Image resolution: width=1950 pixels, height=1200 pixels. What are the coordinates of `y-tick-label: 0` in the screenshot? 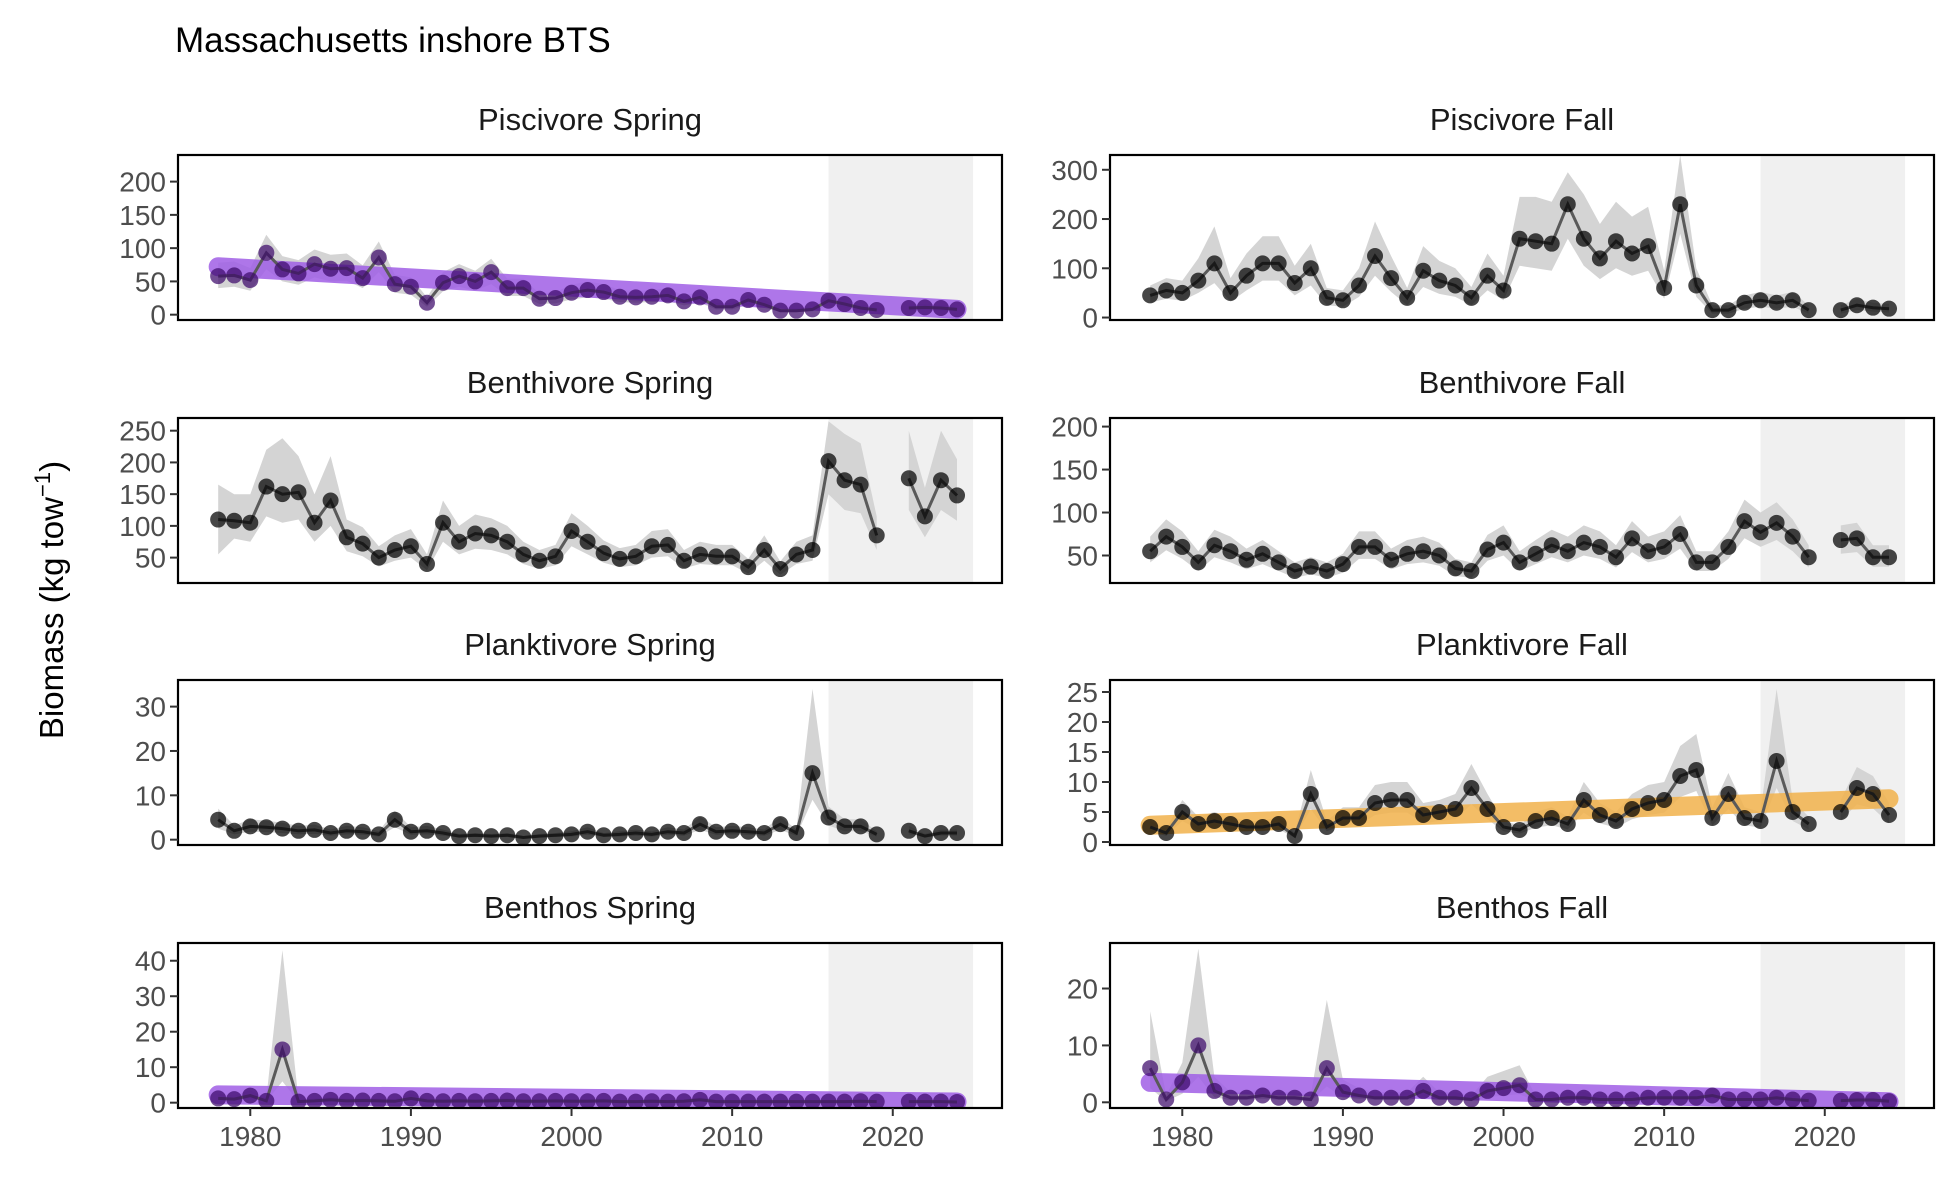 It's located at (158, 1103).